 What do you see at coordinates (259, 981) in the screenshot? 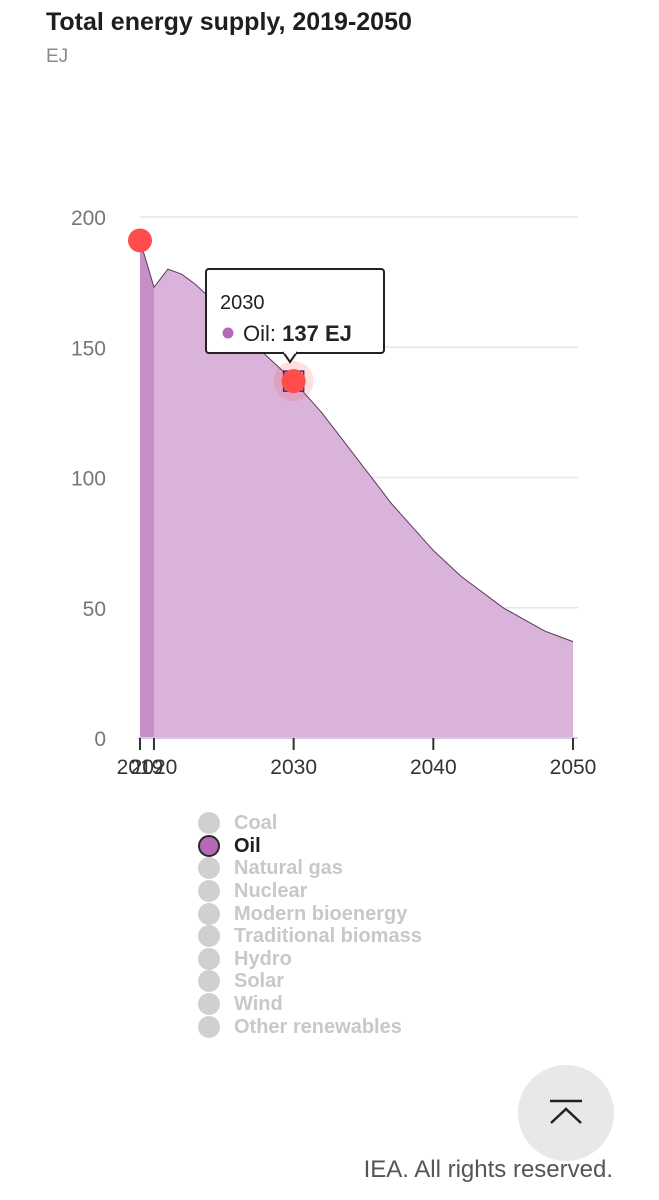
I see `legend-label: Solar` at bounding box center [259, 981].